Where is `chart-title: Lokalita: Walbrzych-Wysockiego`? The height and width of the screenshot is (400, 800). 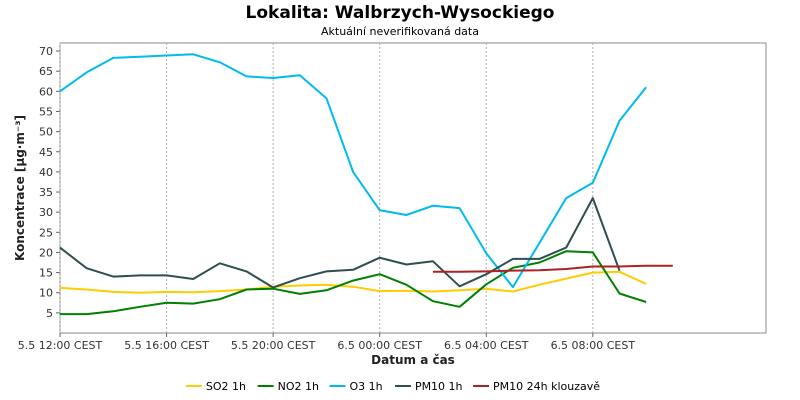
chart-title: Lokalita: Walbrzych-Wysockiego is located at coordinates (400, 13).